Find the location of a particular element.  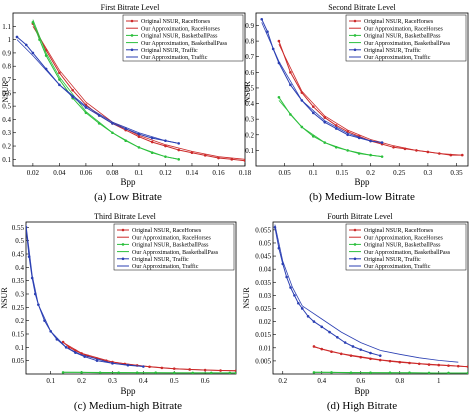

y-tick-label: 0.4 is located at coordinates (6, 120).